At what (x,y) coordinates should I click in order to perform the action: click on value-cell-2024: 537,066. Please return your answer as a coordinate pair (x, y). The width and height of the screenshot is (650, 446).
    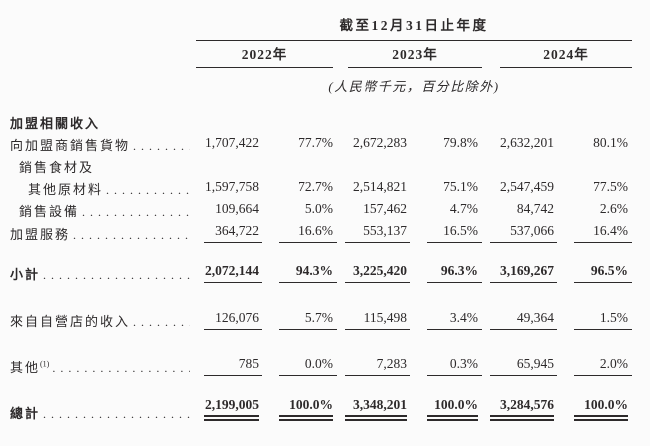
    Looking at the image, I should click on (523, 233).